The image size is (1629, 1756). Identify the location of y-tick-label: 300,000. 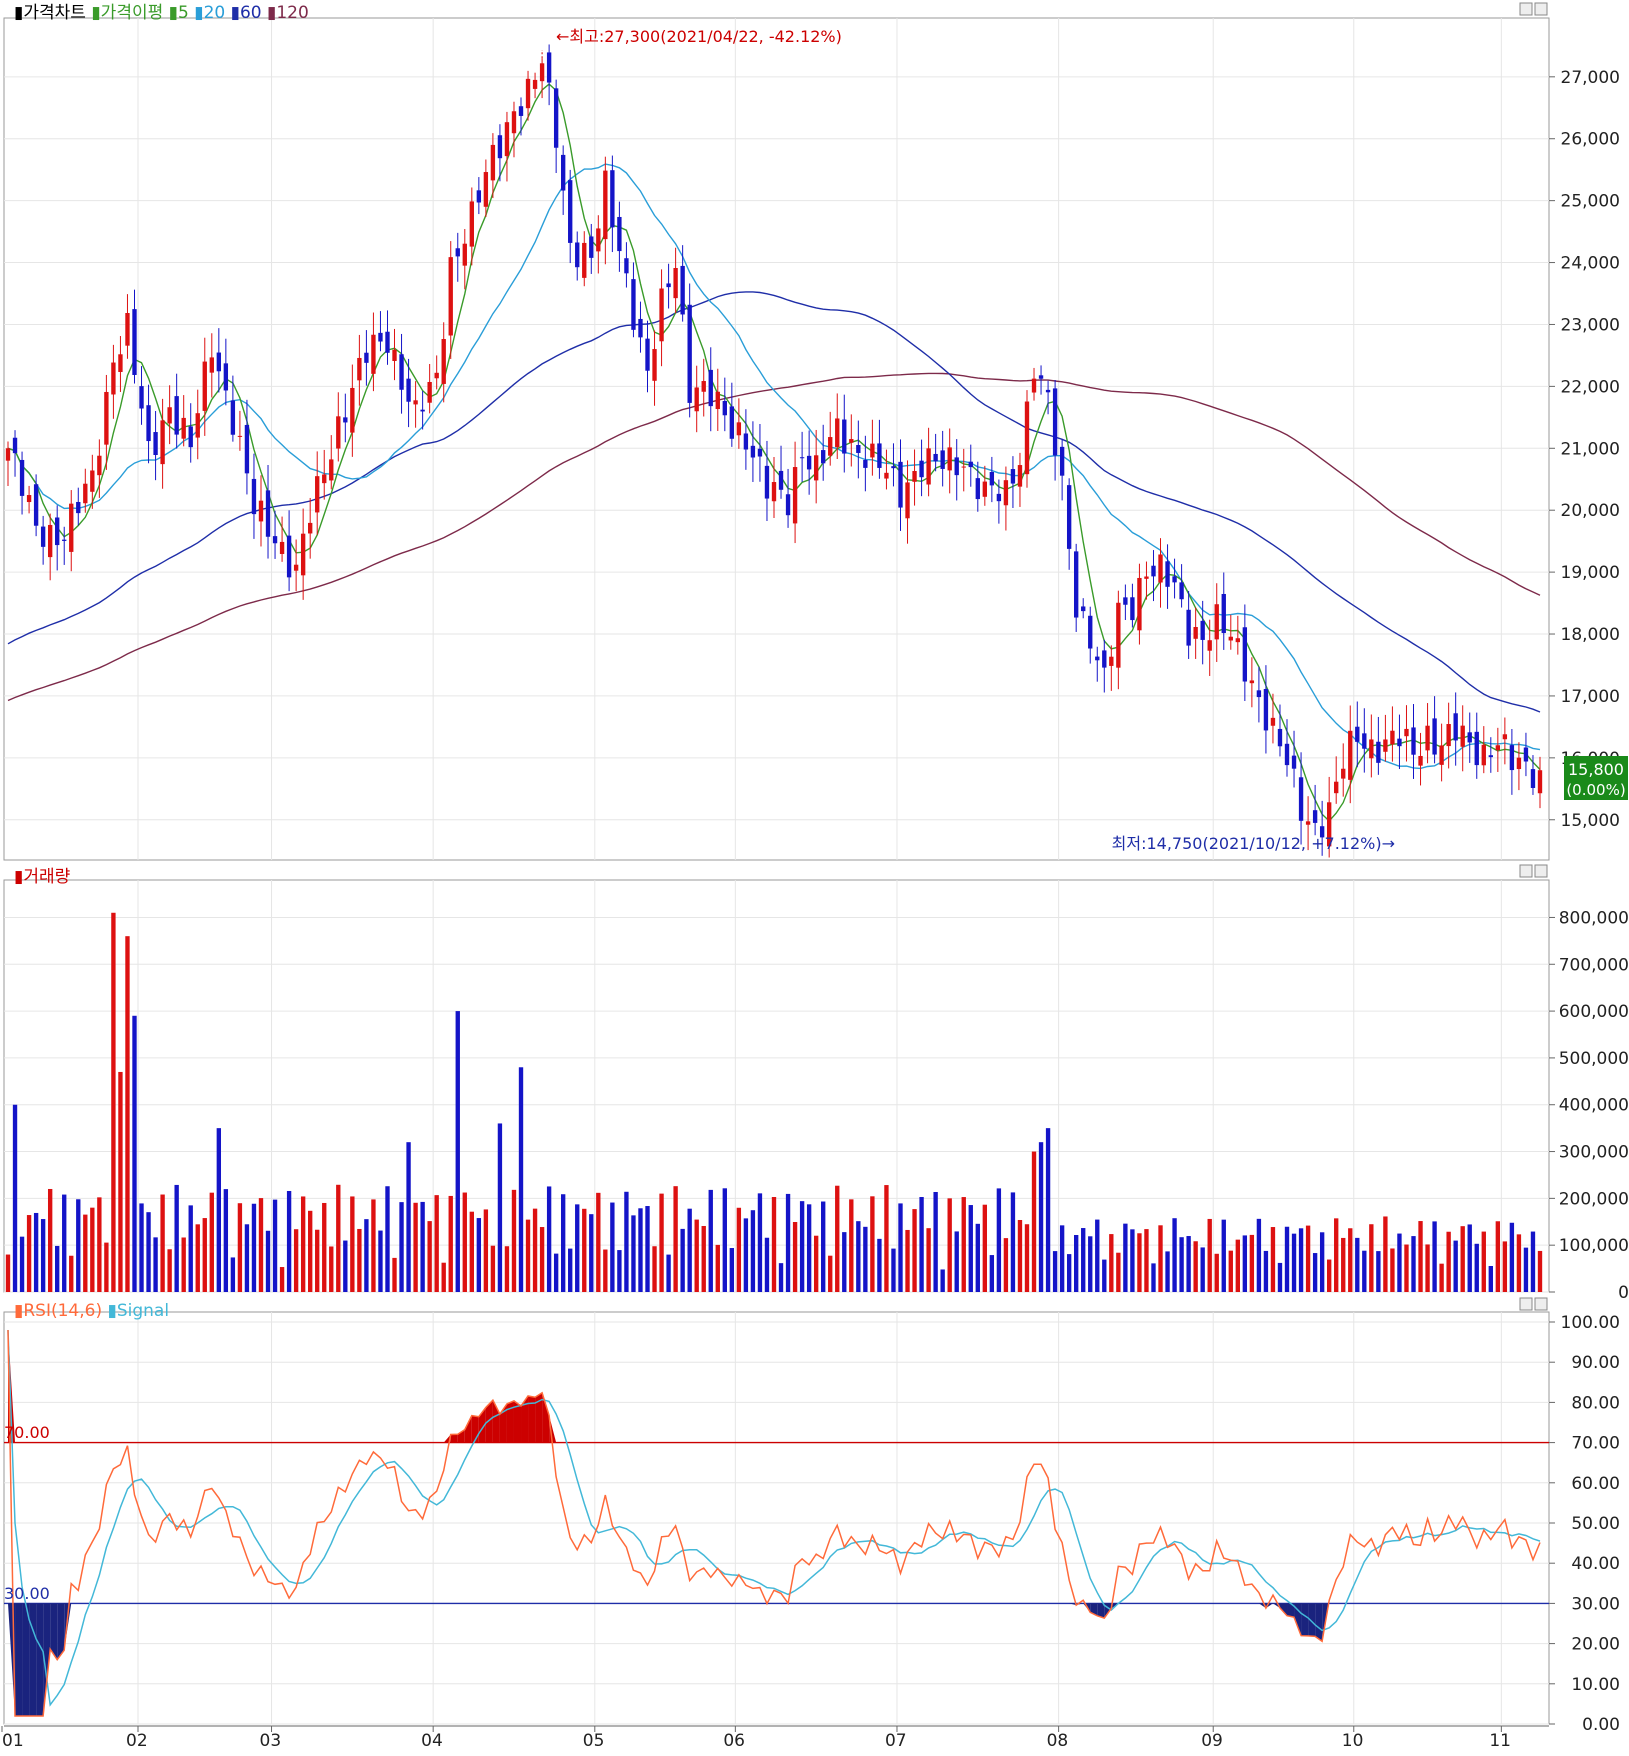
(1594, 1153).